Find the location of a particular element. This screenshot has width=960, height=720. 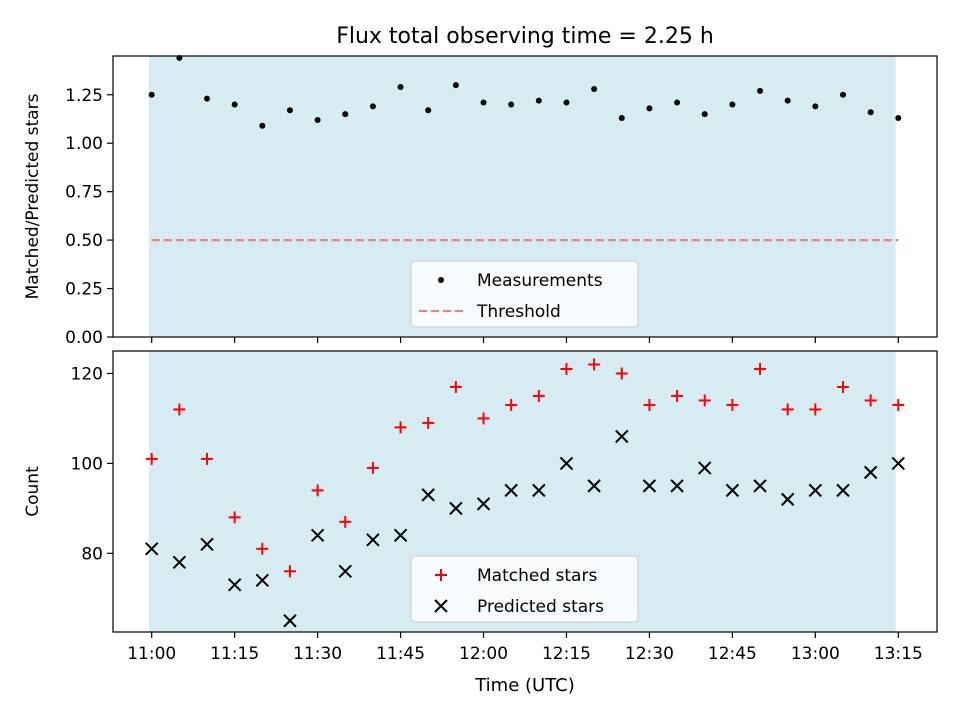

legend-item: Predicted stars is located at coordinates (519, 607).